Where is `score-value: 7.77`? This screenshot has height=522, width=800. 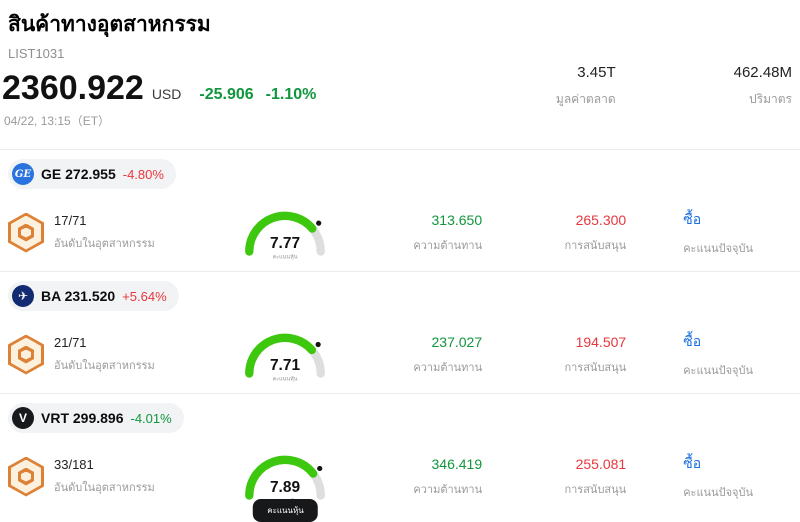 score-value: 7.77 is located at coordinates (285, 243).